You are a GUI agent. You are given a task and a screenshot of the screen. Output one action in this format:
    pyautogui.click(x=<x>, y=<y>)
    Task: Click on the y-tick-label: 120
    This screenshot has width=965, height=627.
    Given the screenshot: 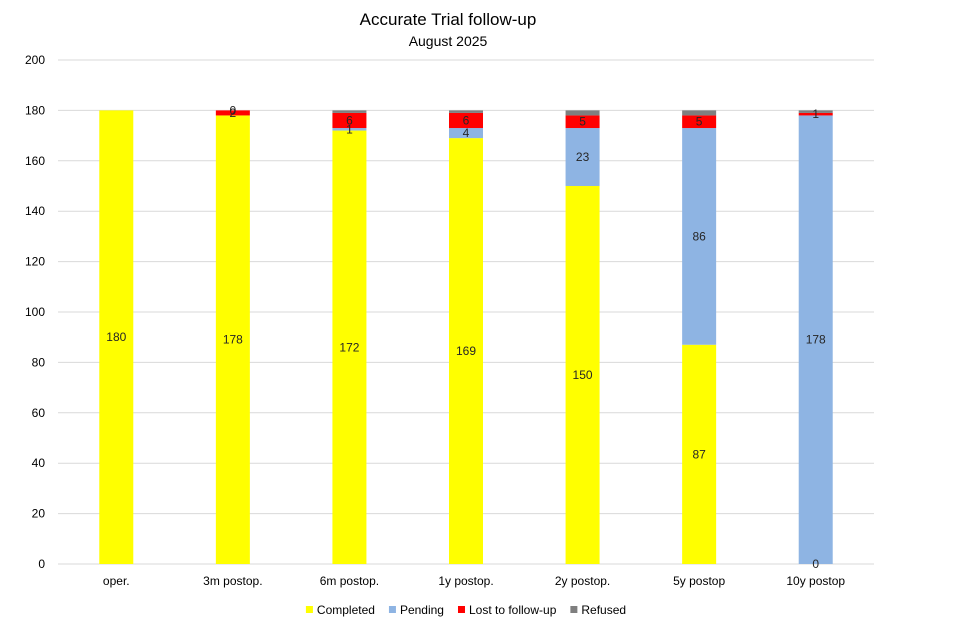 What is the action you would take?
    pyautogui.click(x=35, y=262)
    